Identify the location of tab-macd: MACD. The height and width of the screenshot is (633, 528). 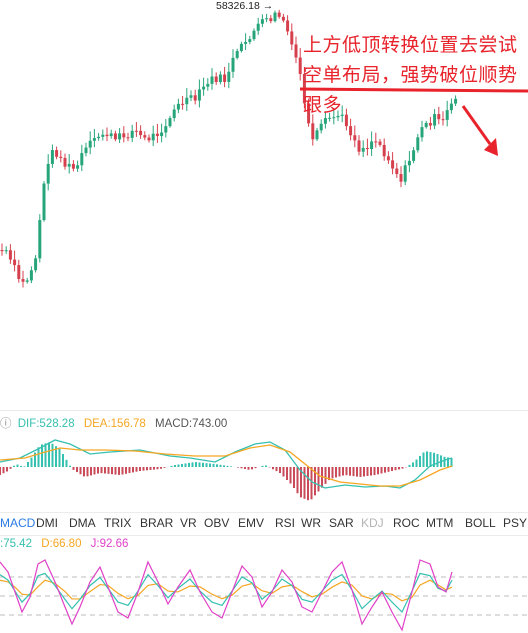
(18, 523).